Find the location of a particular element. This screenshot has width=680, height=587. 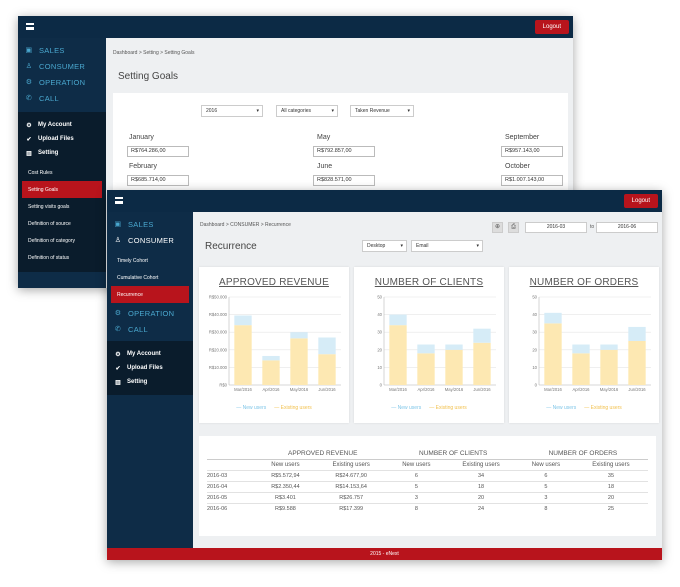

y-tick-label: R$0 is located at coordinates (223, 385).